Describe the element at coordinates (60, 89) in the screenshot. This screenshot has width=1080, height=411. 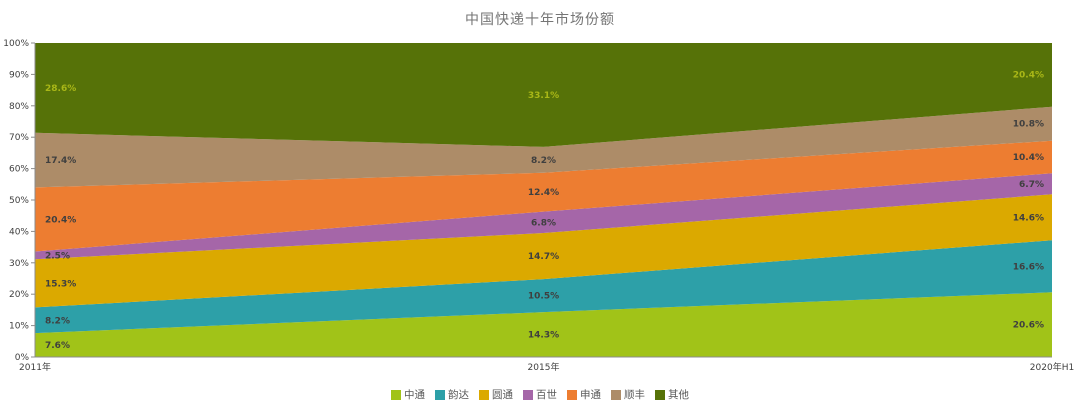
I see `data-label: 28.6%` at that location.